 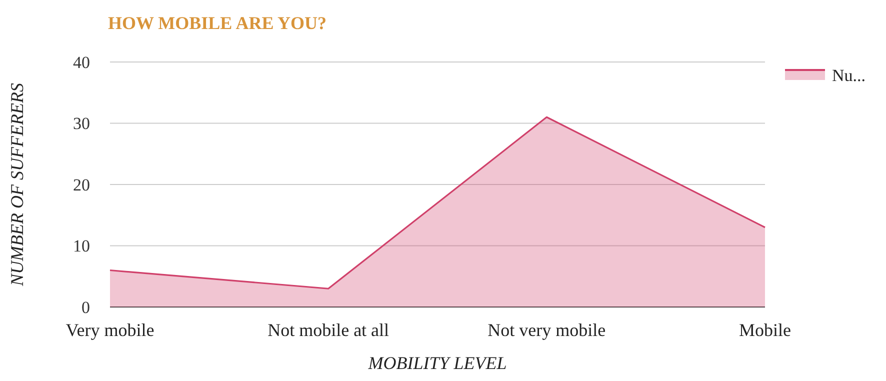 I want to click on y-tick-label: 30, so click(x=81, y=124).